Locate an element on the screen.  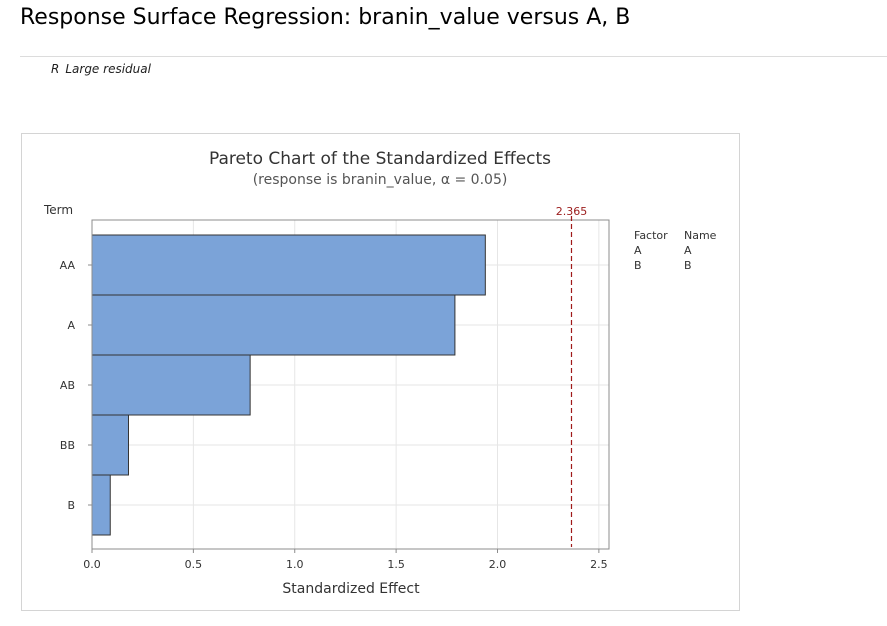
footnote-symbol: R is located at coordinates (55, 69).